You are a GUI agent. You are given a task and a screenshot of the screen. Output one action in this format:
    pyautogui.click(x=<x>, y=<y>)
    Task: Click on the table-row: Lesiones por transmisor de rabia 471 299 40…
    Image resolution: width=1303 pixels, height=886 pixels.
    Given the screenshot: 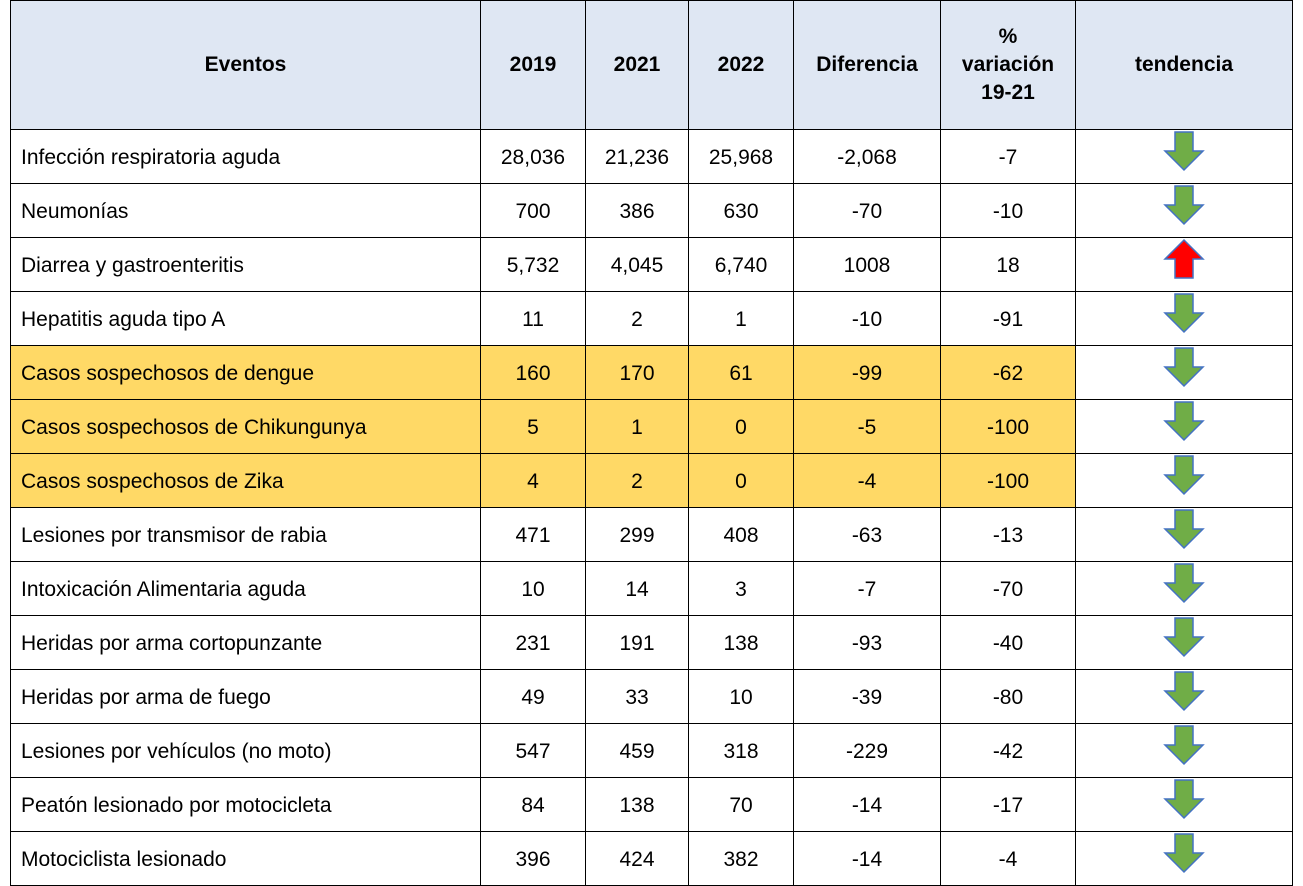 What is the action you would take?
    pyautogui.click(x=651, y=534)
    